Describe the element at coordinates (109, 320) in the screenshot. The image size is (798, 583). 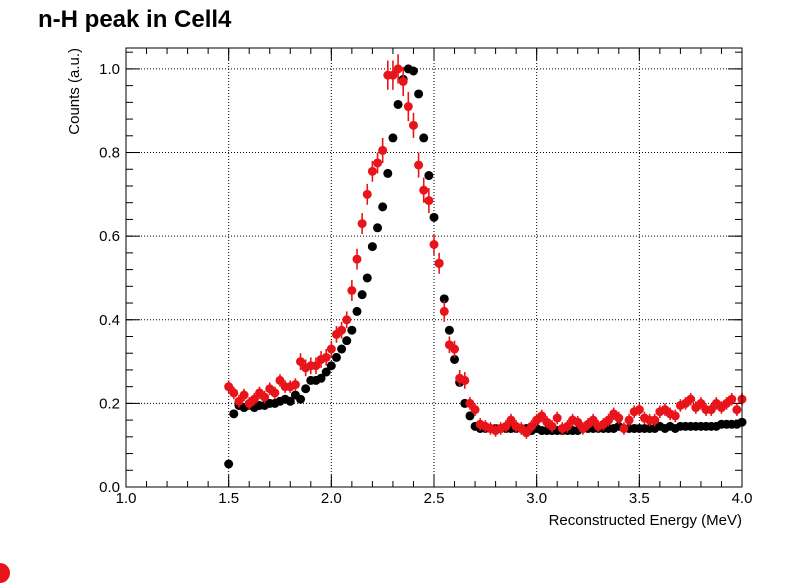
I see `y-tick-label: 0.4` at that location.